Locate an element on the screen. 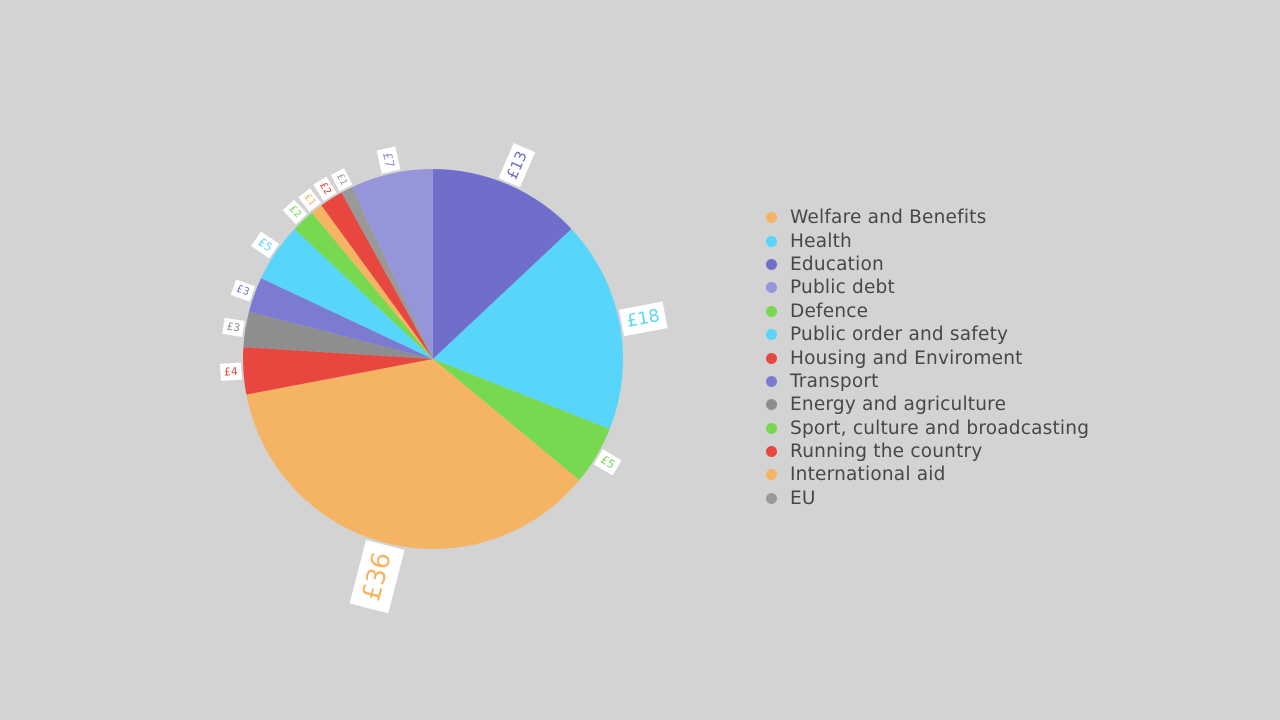  pie-label-transport: £3 is located at coordinates (243, 290).